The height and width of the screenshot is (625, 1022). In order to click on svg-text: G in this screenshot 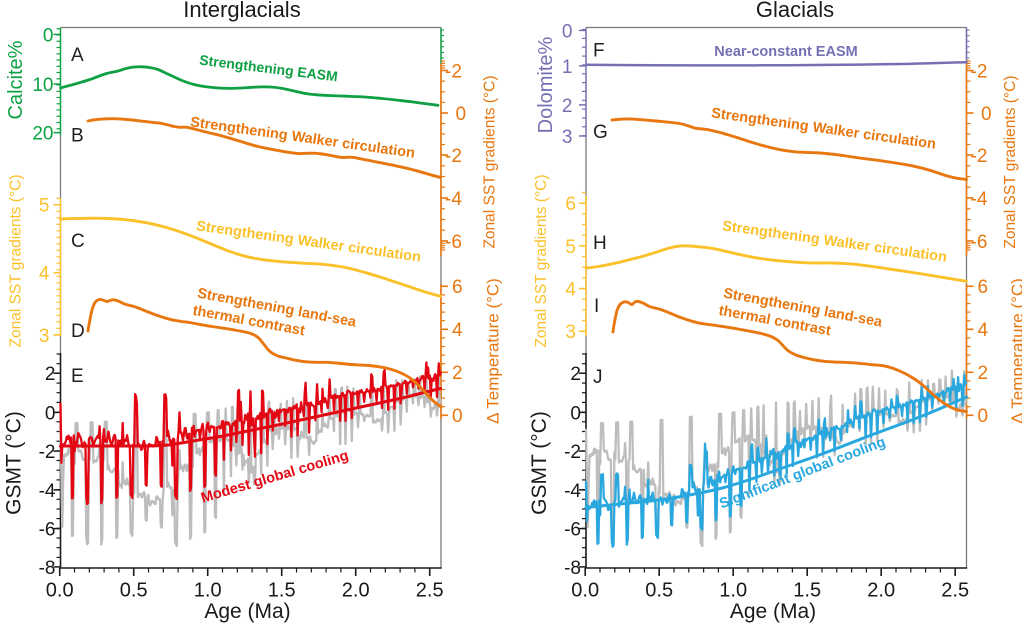, I will do `click(600, 132)`.